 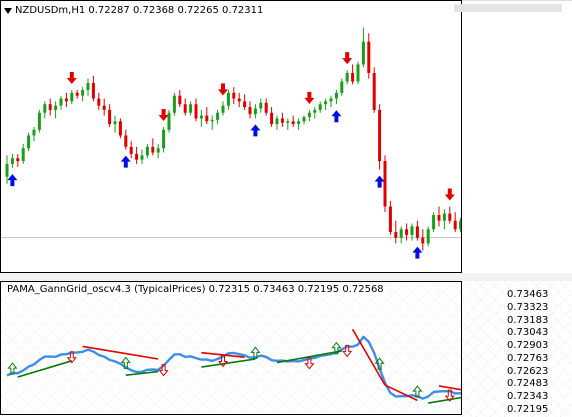 What do you see at coordinates (368, 357) in the screenshot?
I see `down-trend-line` at bounding box center [368, 357].